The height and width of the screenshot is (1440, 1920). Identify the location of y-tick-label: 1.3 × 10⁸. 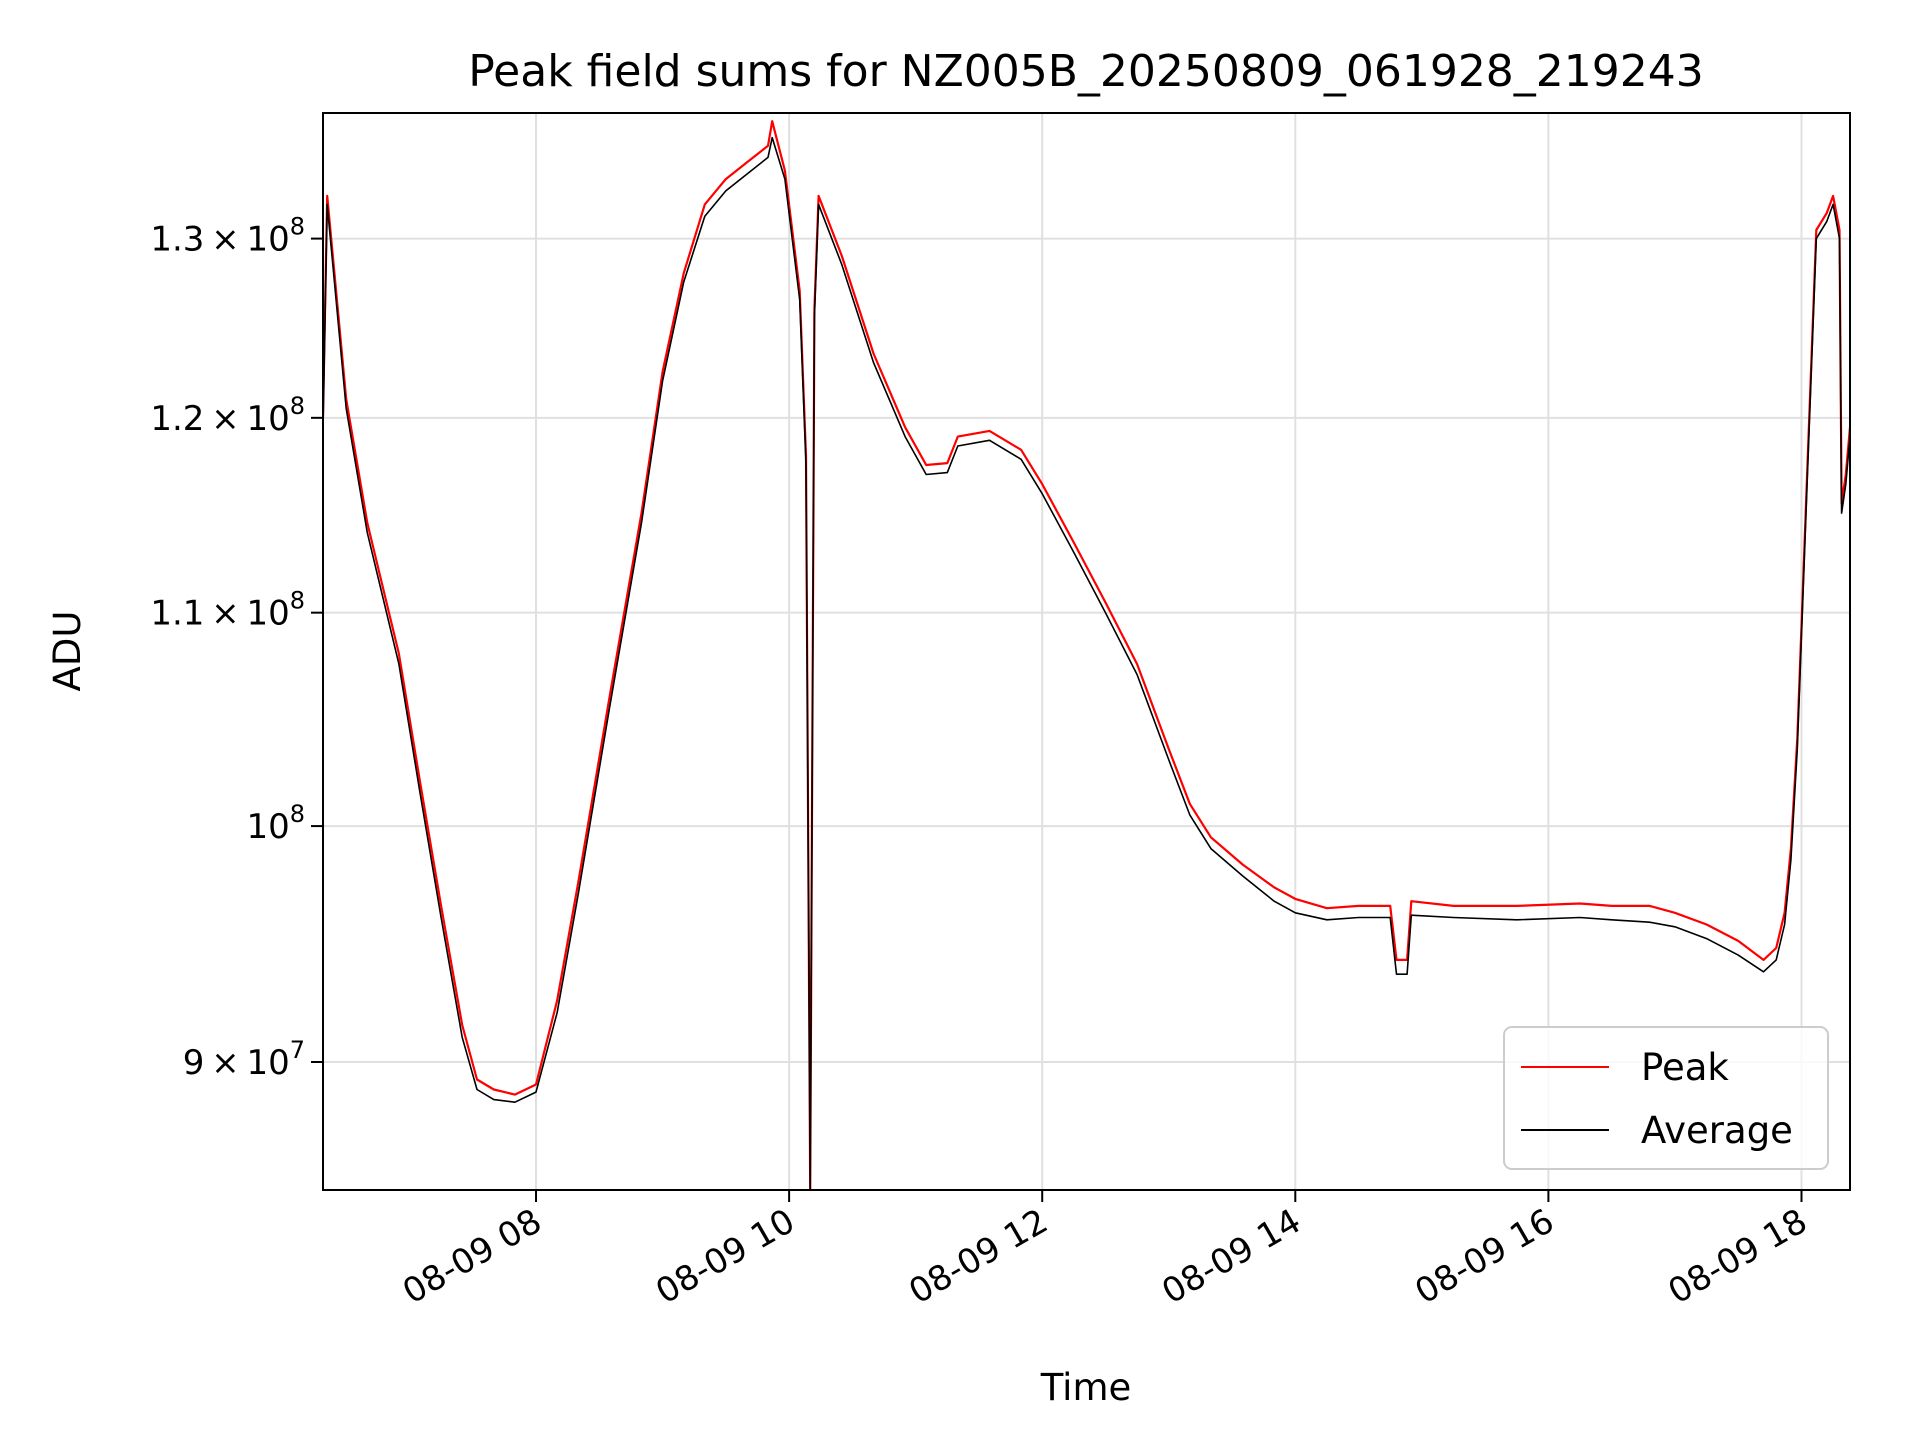
(227, 236).